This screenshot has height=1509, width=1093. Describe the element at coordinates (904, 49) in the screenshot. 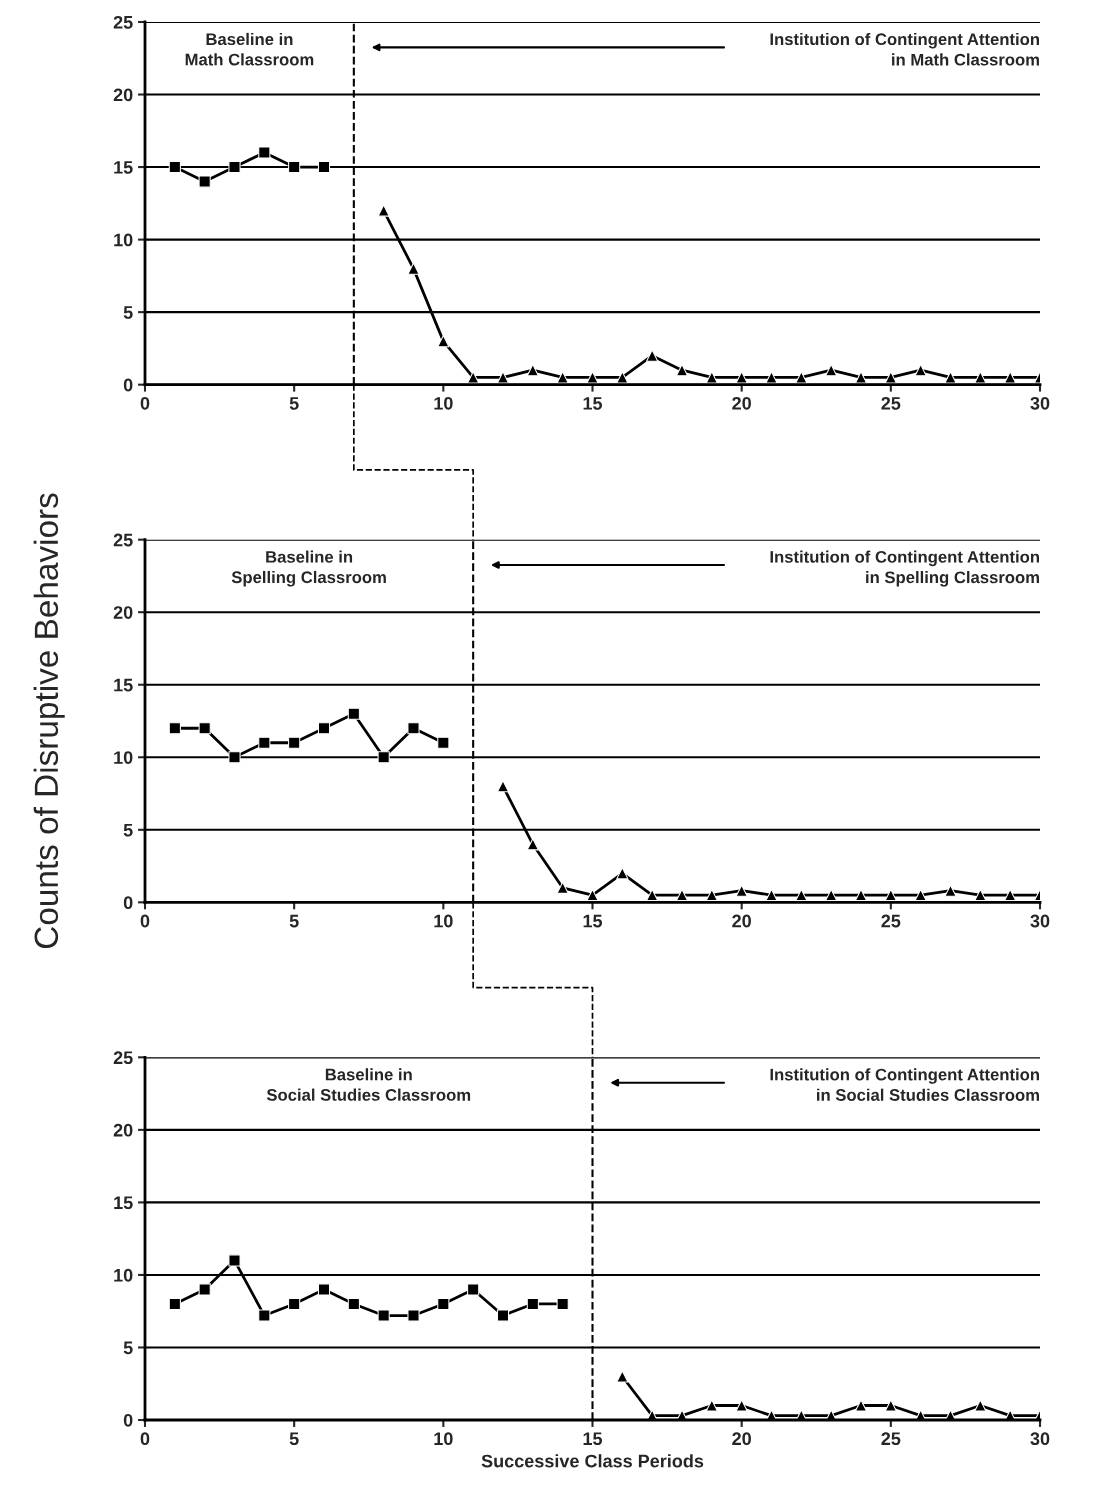

I see `ref-line-label: Institution of Contingent Attention in Math Classroom` at that location.